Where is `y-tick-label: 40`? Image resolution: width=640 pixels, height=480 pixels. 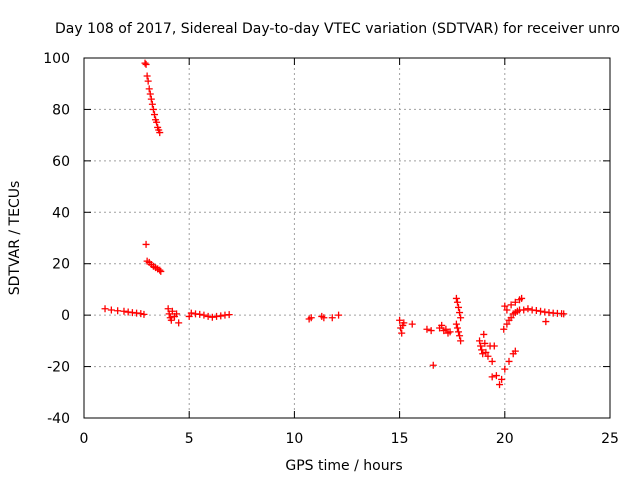 y-tick-label: 40 is located at coordinates (61, 213).